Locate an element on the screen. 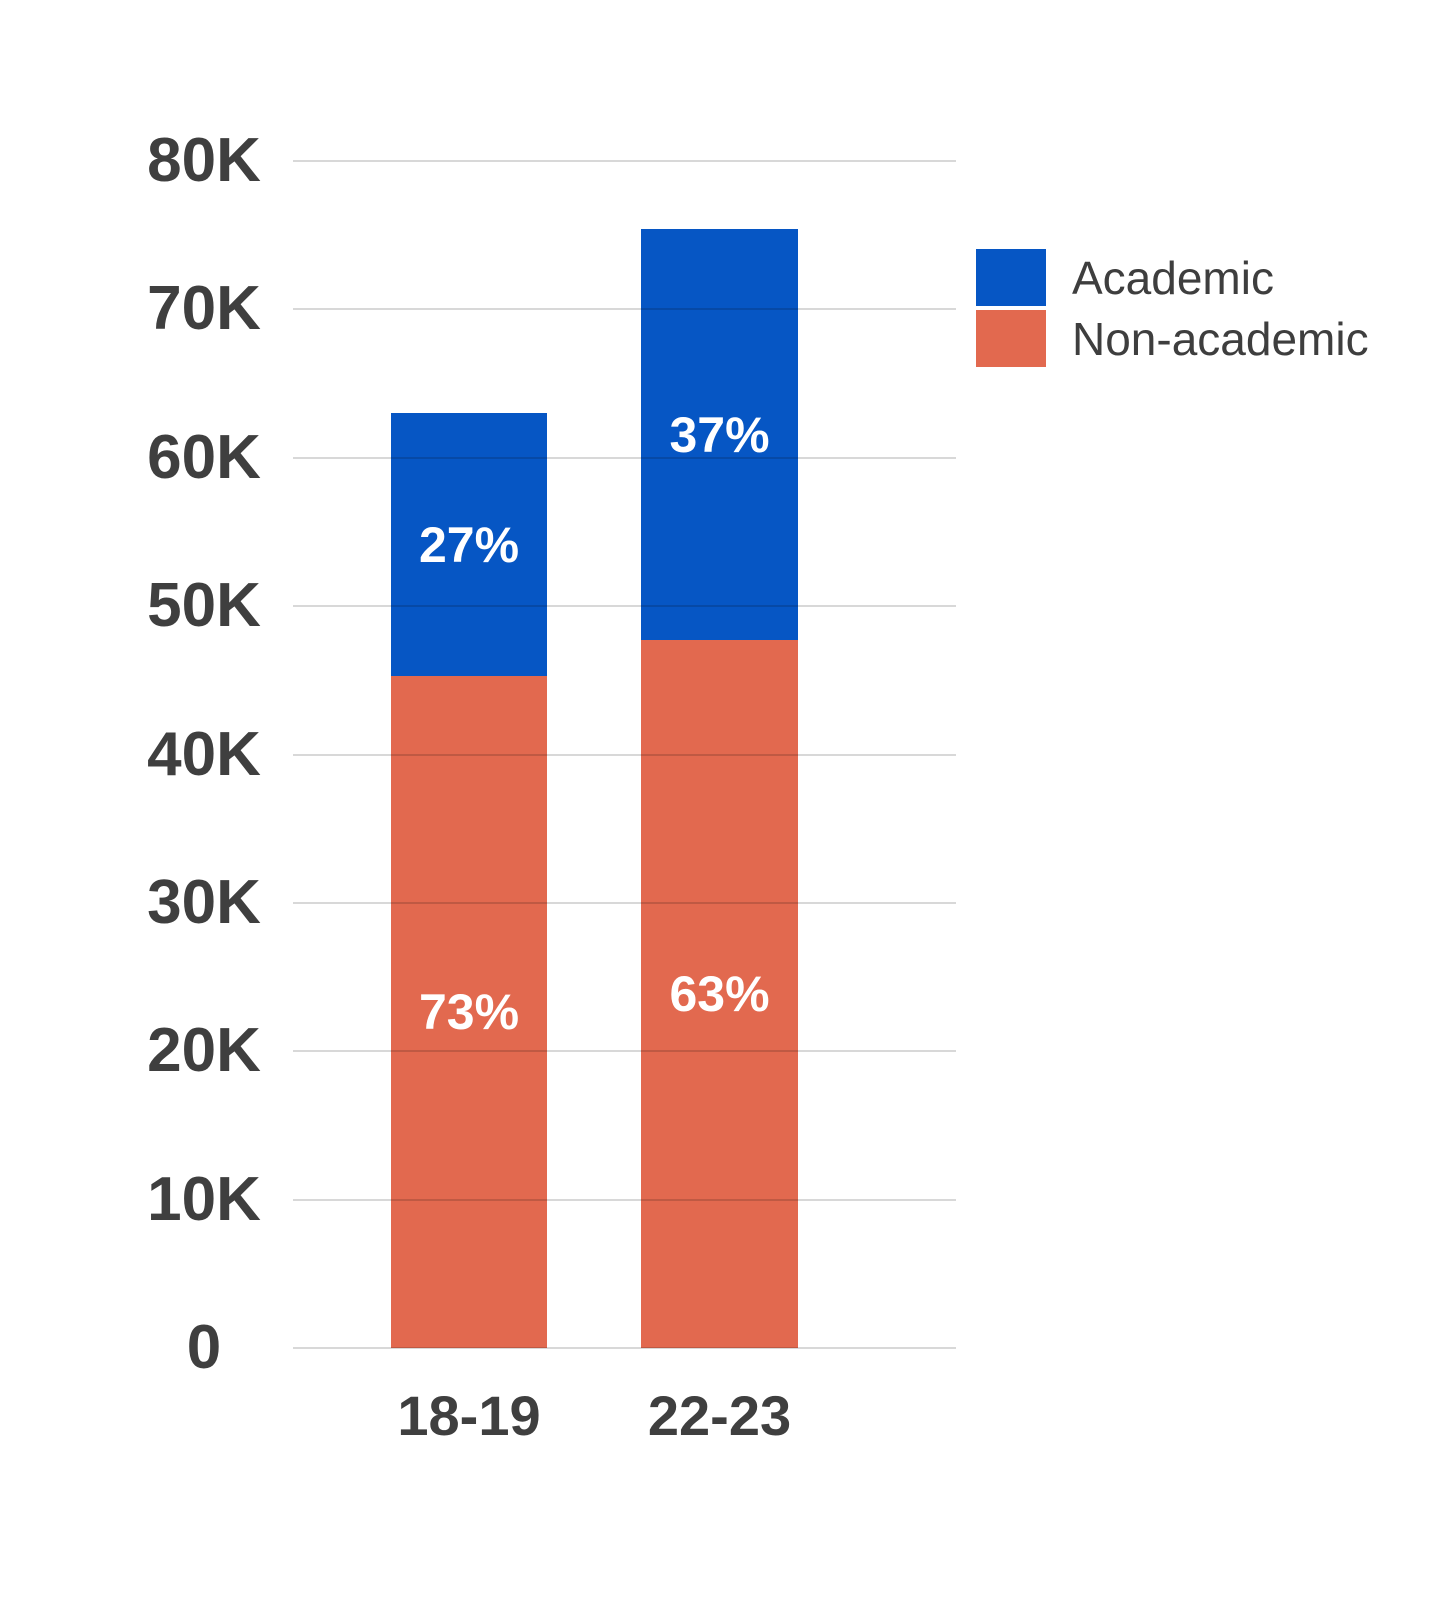 Image resolution: width=1456 pixels, height=1602 pixels. legend: Academic Non-academic is located at coordinates (1172, 310).